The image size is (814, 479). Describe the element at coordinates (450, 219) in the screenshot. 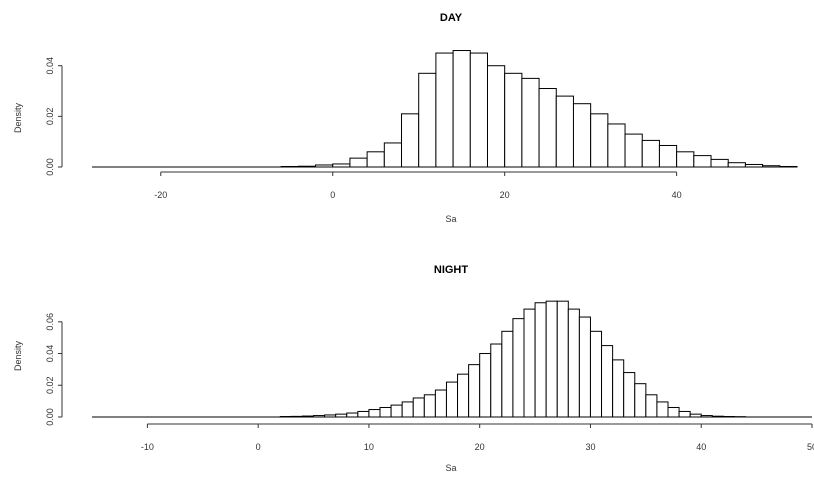

I see `day-xlabel: Sa` at that location.